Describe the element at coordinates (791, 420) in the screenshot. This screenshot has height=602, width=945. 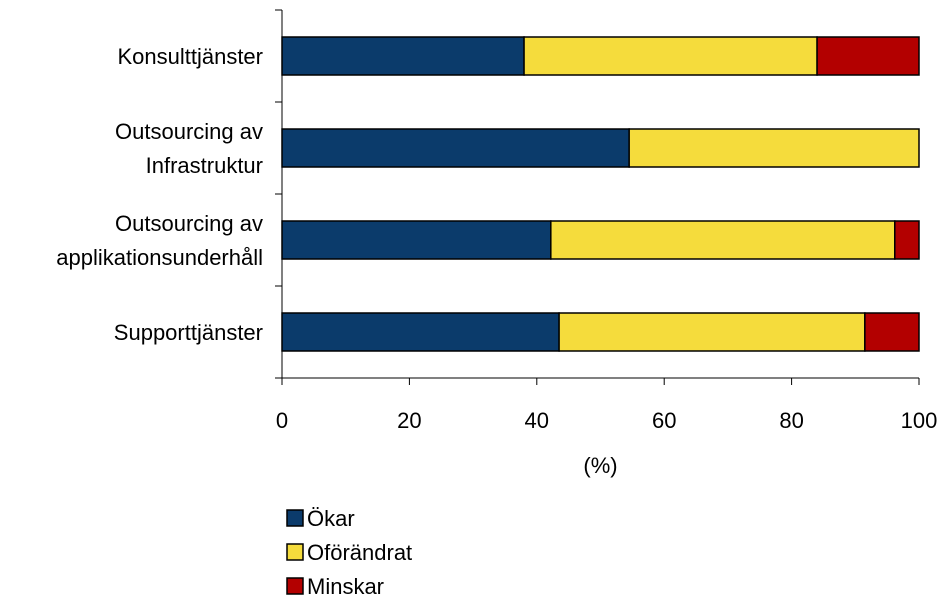
I see `x-tick-label: 80` at that location.